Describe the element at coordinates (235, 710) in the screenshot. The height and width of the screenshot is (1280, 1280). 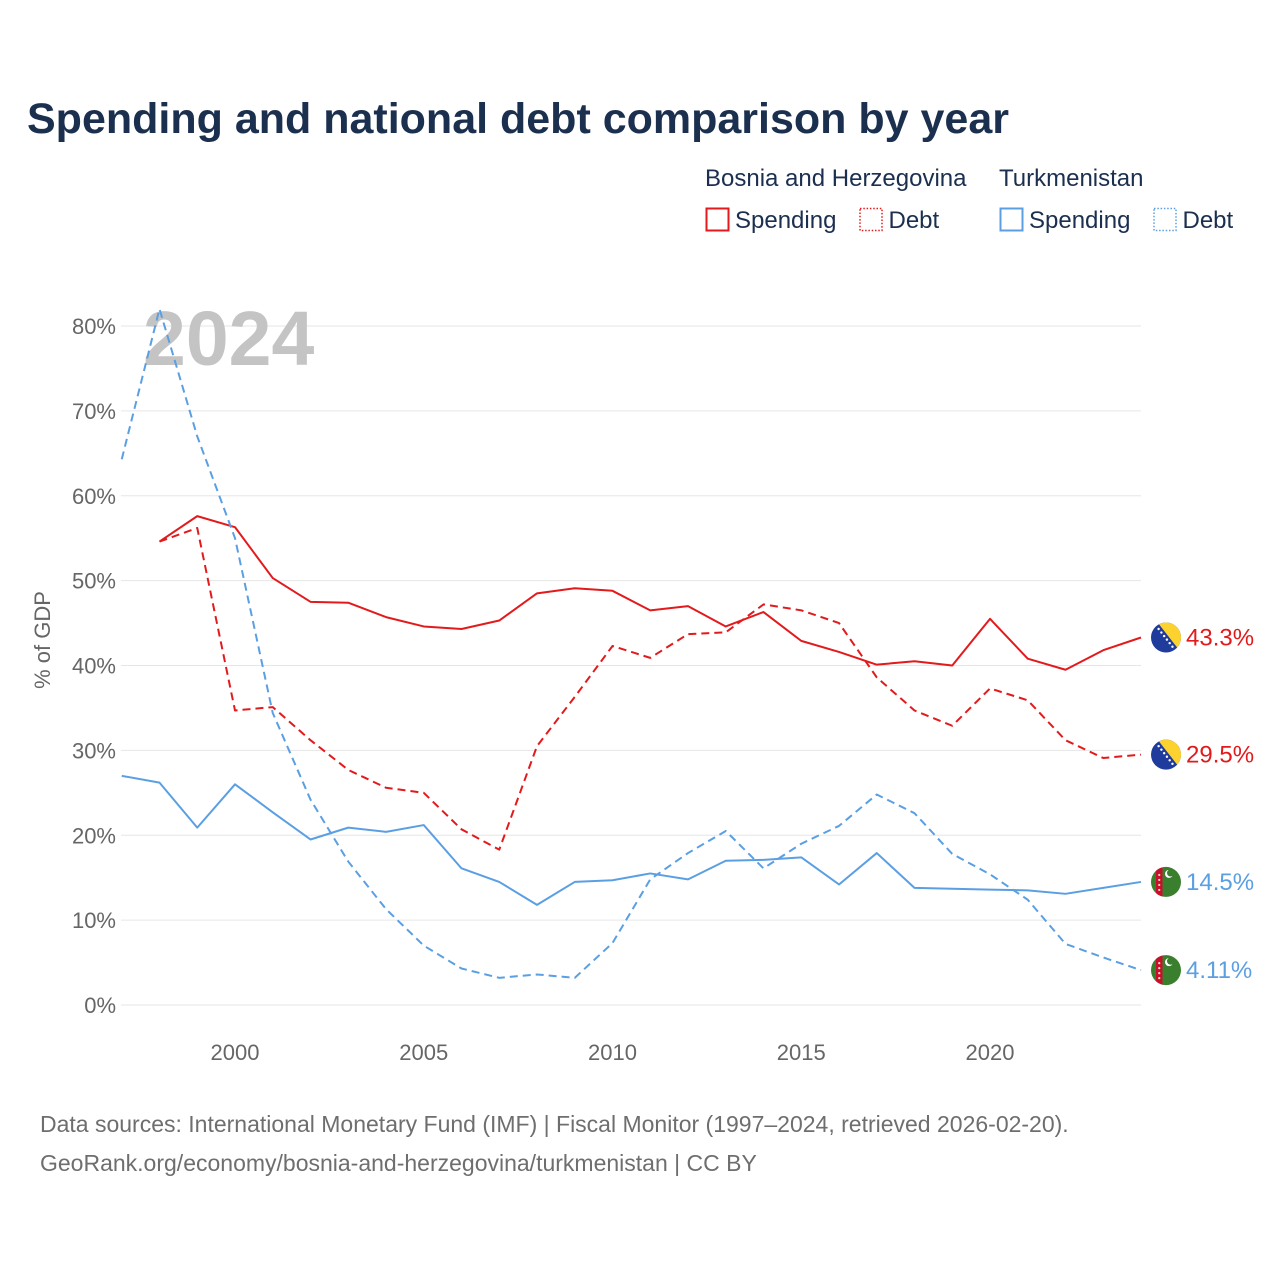
I see `data-point-bosnia-and-herzegovina-debt-2000` at that location.